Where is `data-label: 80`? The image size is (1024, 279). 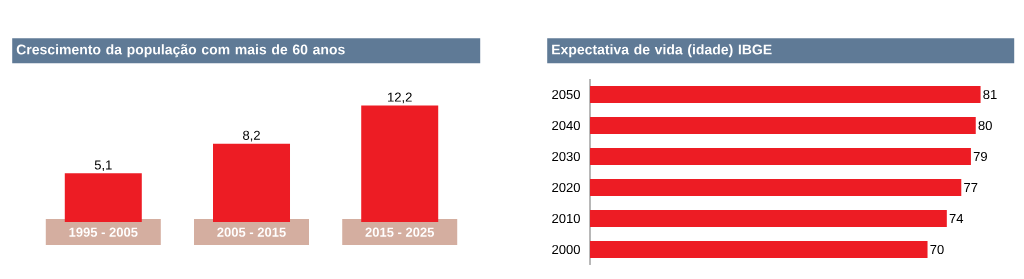
data-label: 80 is located at coordinates (985, 125).